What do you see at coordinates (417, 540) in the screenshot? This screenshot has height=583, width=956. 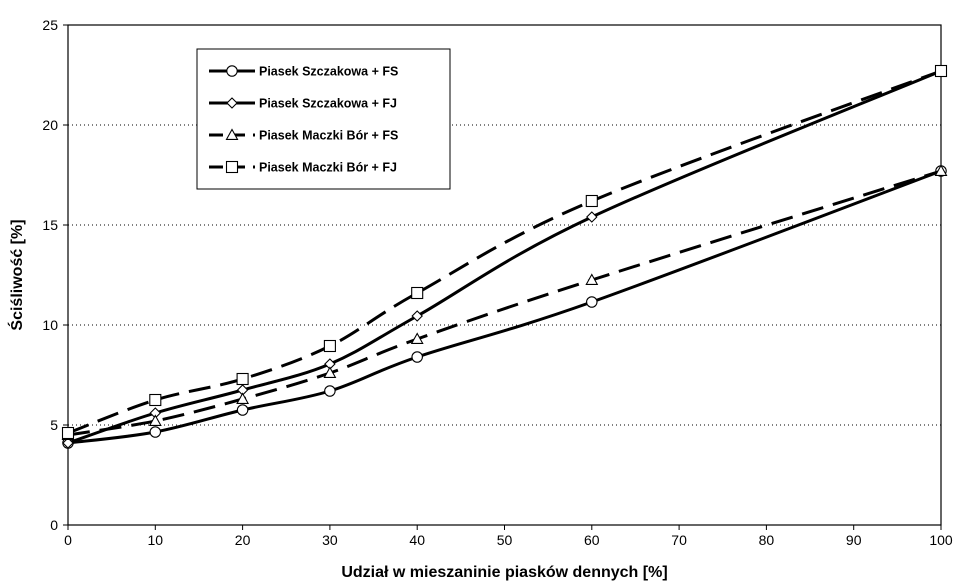 I see `x-tick-label: 40` at bounding box center [417, 540].